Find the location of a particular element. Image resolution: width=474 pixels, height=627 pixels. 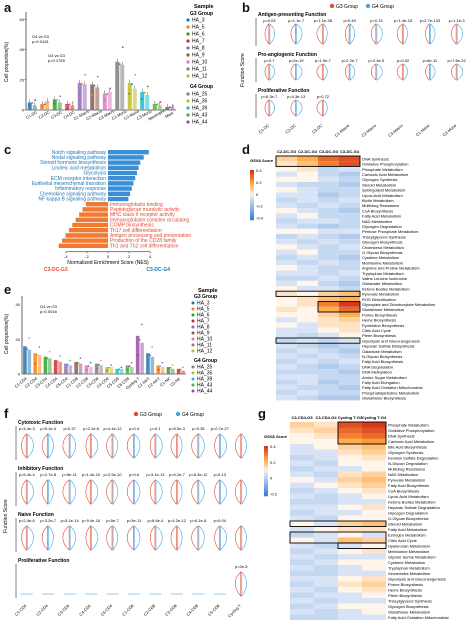

row-label: Galactose Metabolism is located at coordinates (382, 351).